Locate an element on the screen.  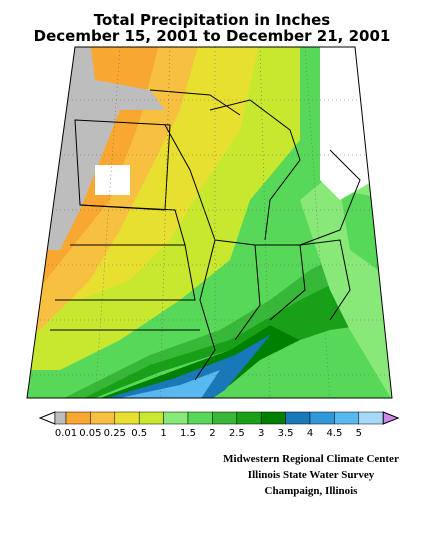
legend: 0.01 0.05 0.25 0.5 1 1.5 2 2.5 3 3.5 4 4.5 5 is located at coordinates (219, 425).